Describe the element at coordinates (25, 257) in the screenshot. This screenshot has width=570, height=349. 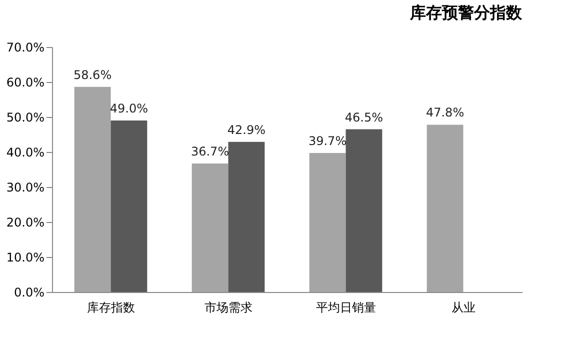
I see `y-tick-label: 10.0%` at that location.